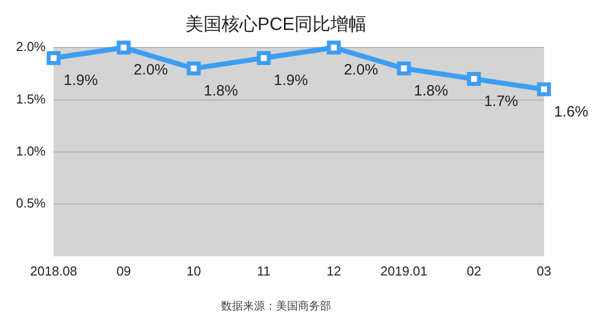  I want to click on x-tick-label: 02, so click(474, 271).